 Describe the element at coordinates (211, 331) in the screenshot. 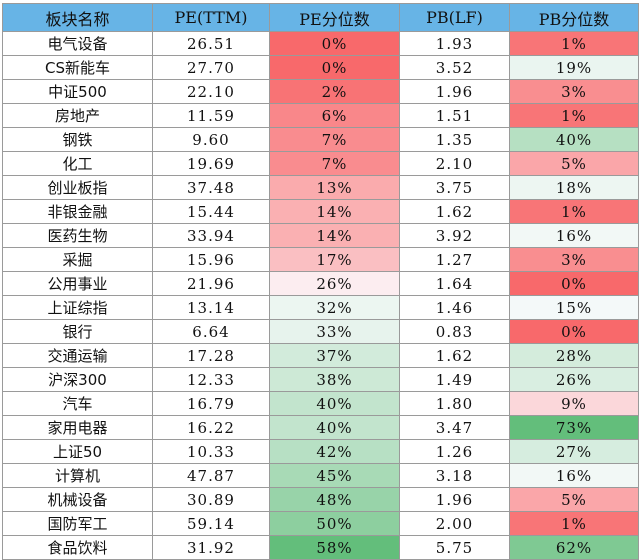

I see `cell-pe-ttm: 6.64` at that location.